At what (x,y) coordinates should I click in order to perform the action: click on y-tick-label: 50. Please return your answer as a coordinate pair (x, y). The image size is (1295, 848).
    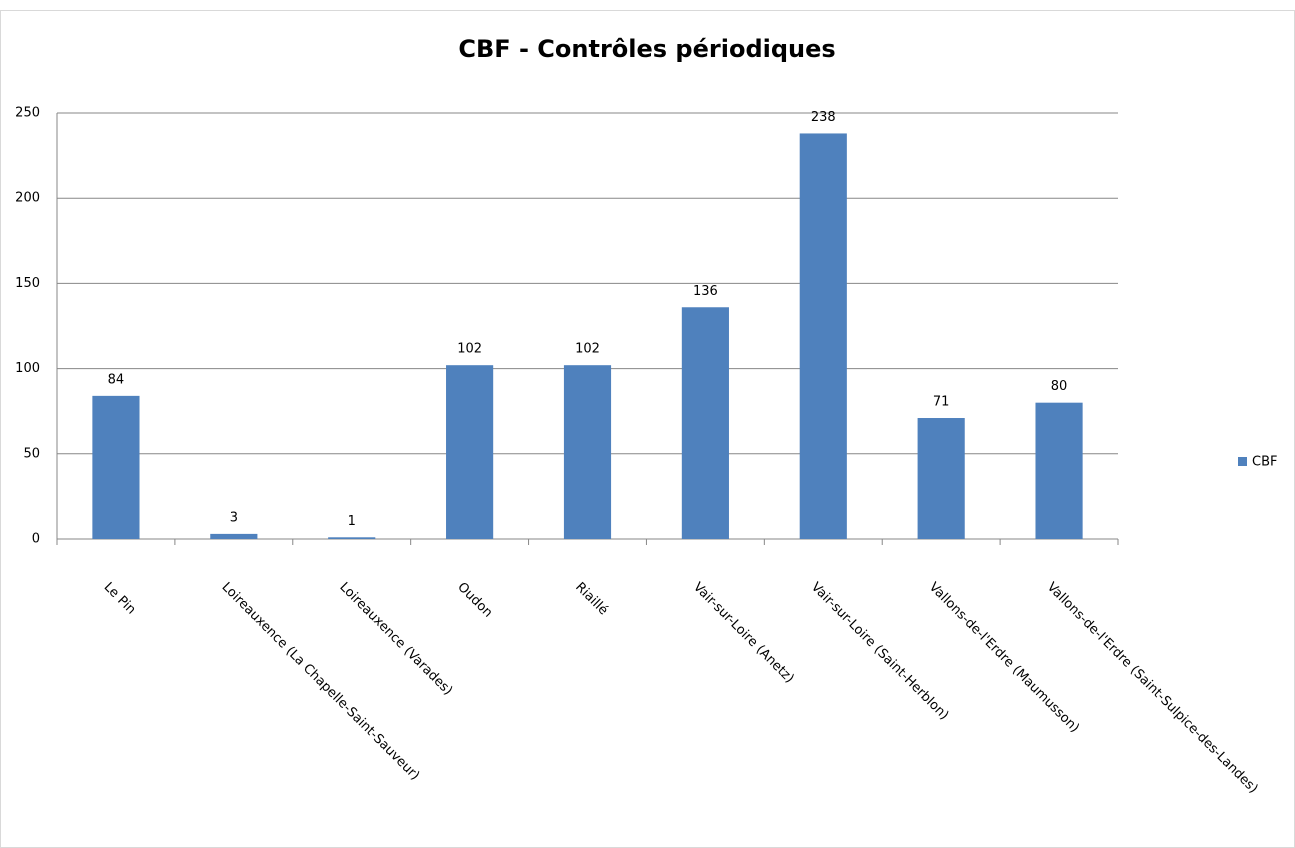
    Looking at the image, I should click on (31, 453).